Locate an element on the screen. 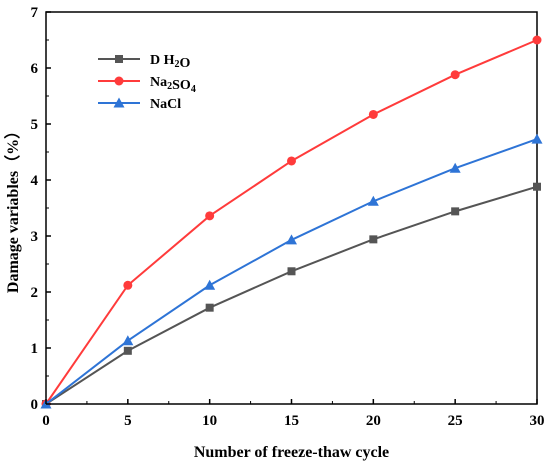 This screenshot has width=550, height=470. y-tick-label: 2 is located at coordinates (35, 293).